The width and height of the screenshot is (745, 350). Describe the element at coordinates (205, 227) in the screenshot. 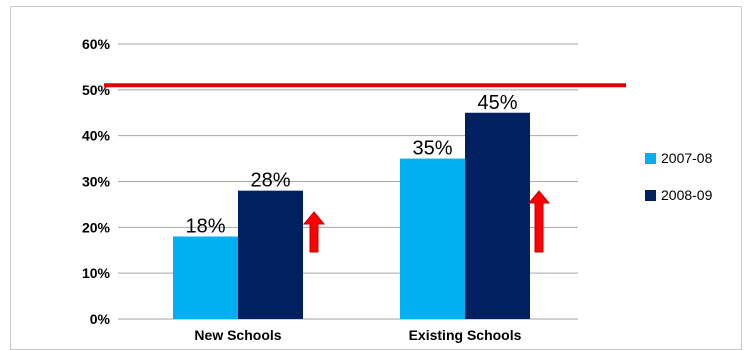

I see `data-label-2007-08-0: 18%` at that location.